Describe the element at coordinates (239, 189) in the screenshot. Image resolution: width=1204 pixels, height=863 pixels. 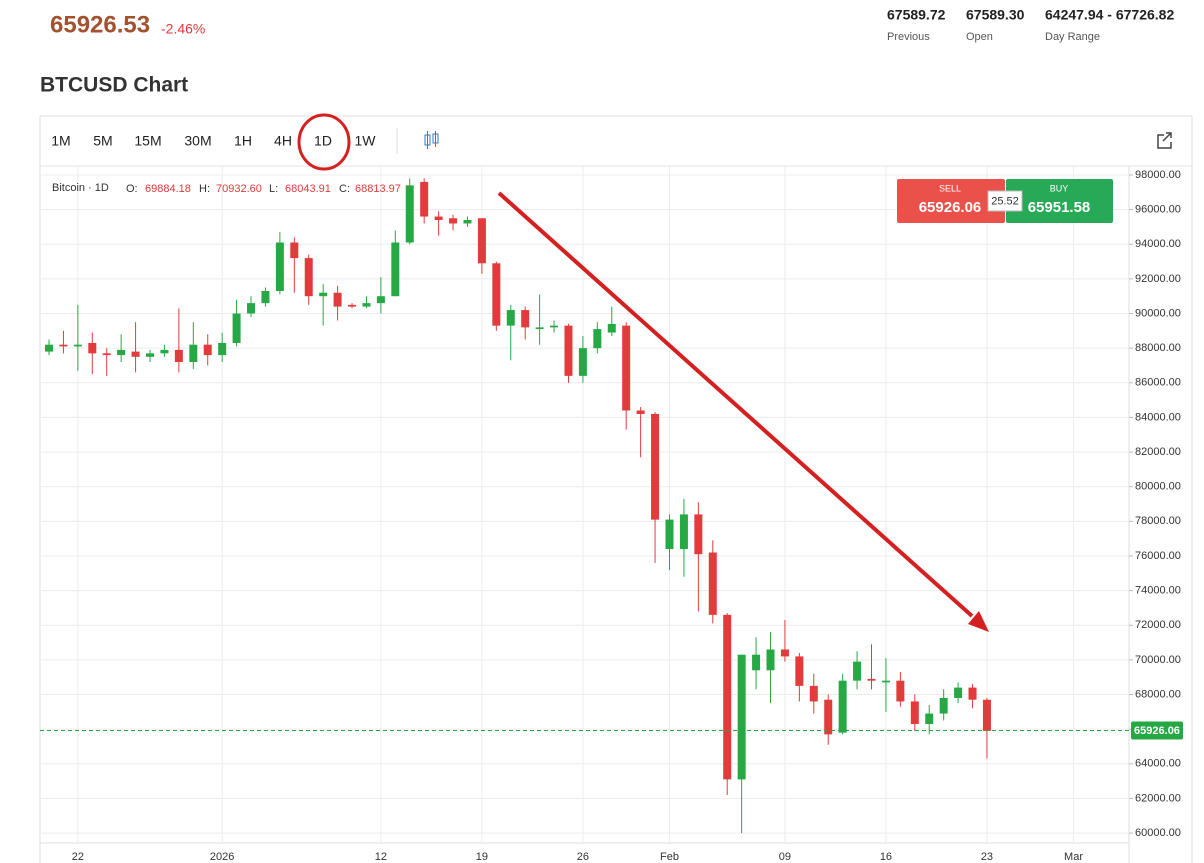
I see `legend-value: 70932.60` at that location.